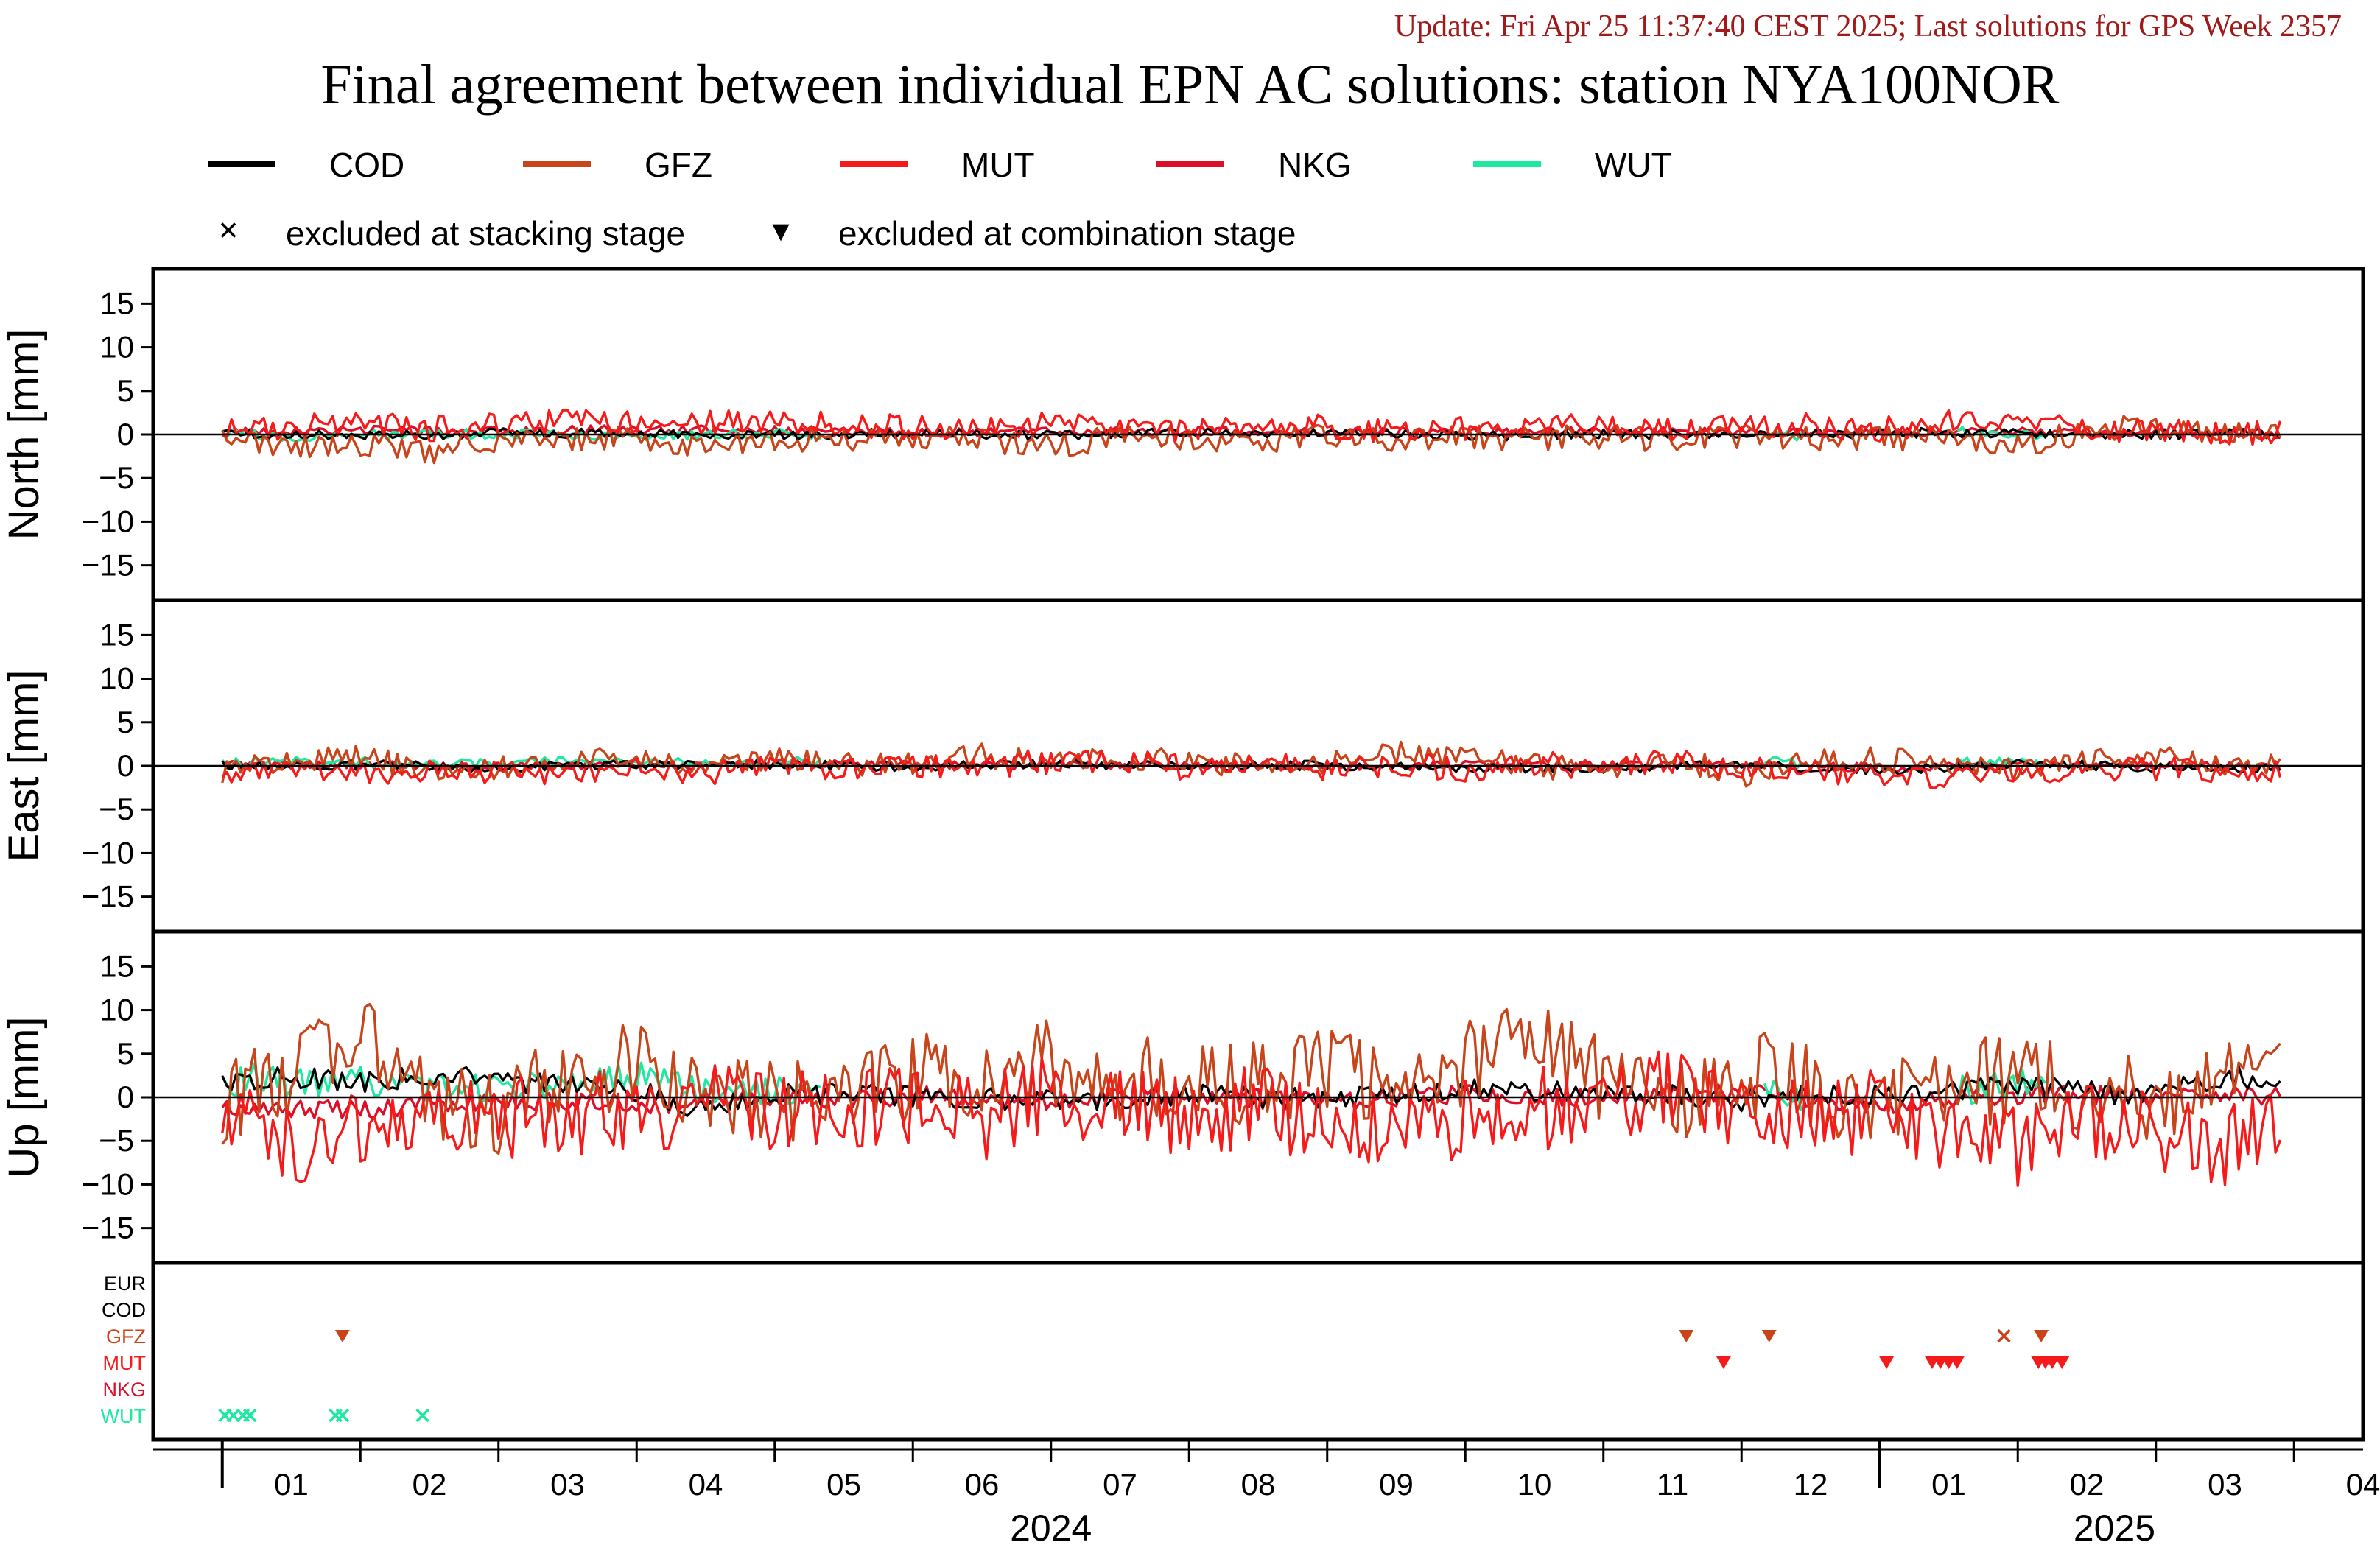  I want to click on year-label: 2024, so click(1051, 1526).